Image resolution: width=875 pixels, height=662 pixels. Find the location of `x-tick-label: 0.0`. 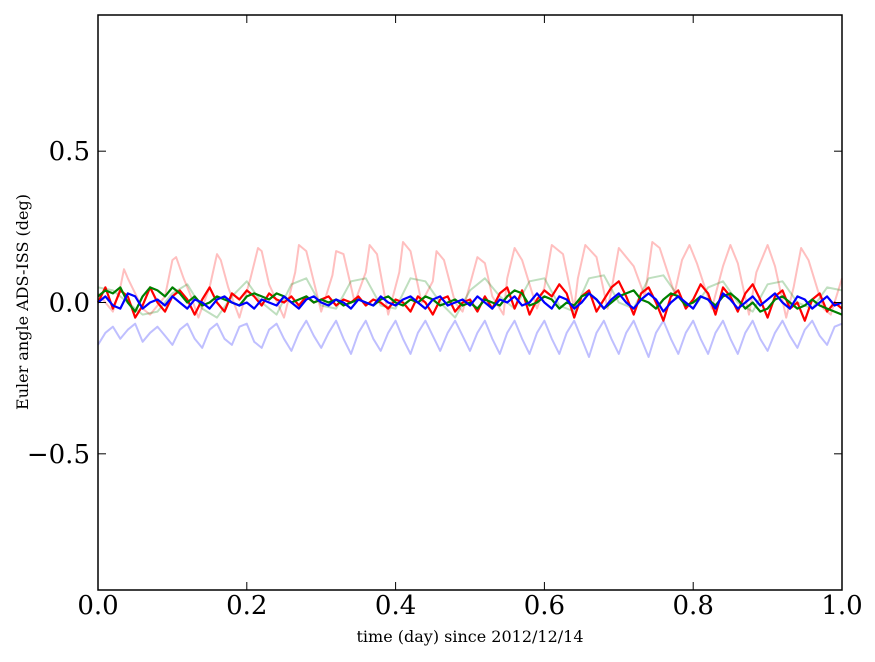

x-tick-label: 0.0 is located at coordinates (97, 606).